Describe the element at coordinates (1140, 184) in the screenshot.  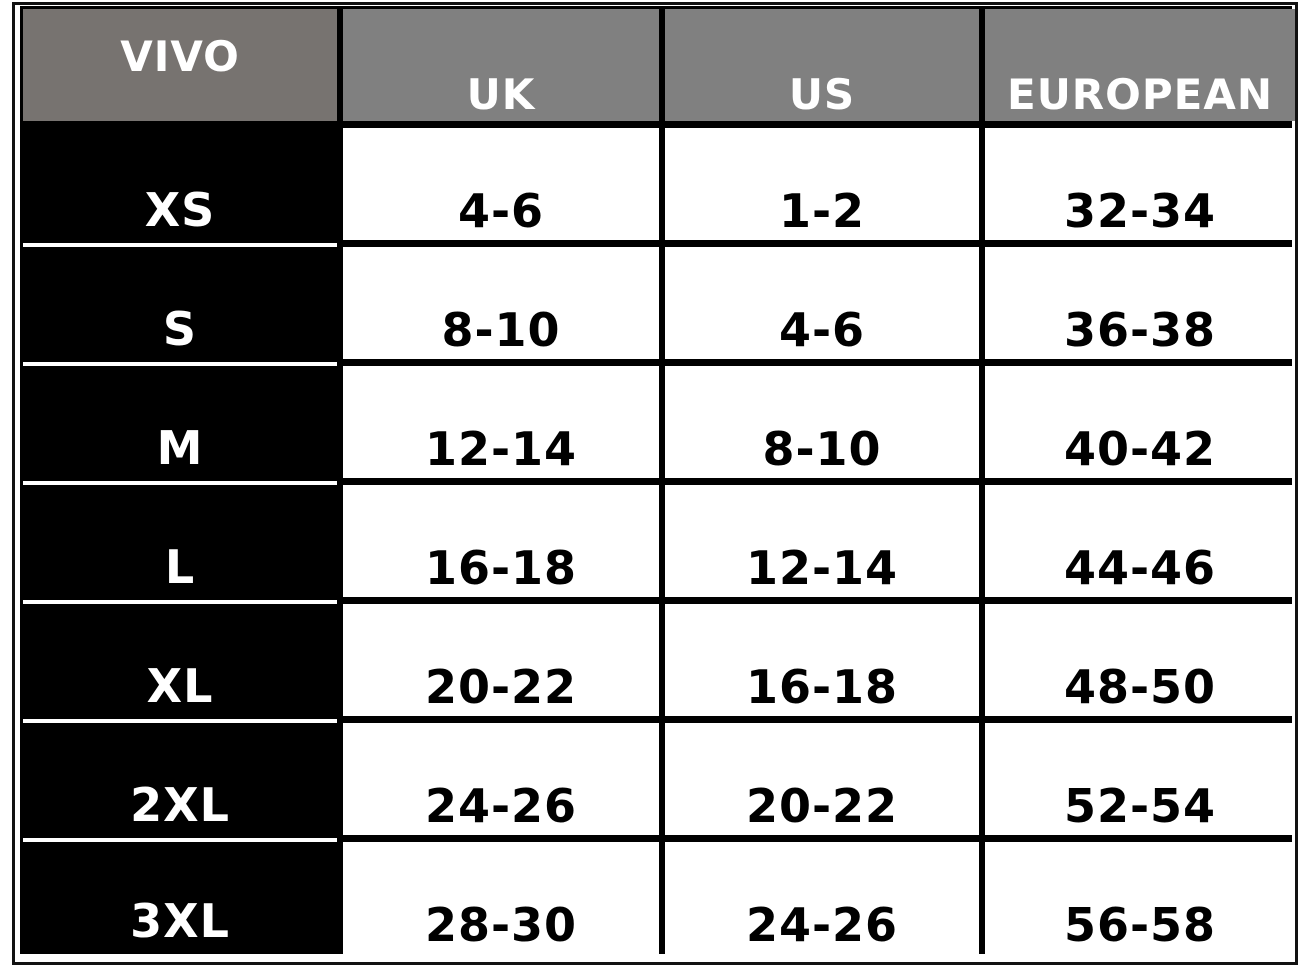
I see `european-cell: 32-34` at that location.